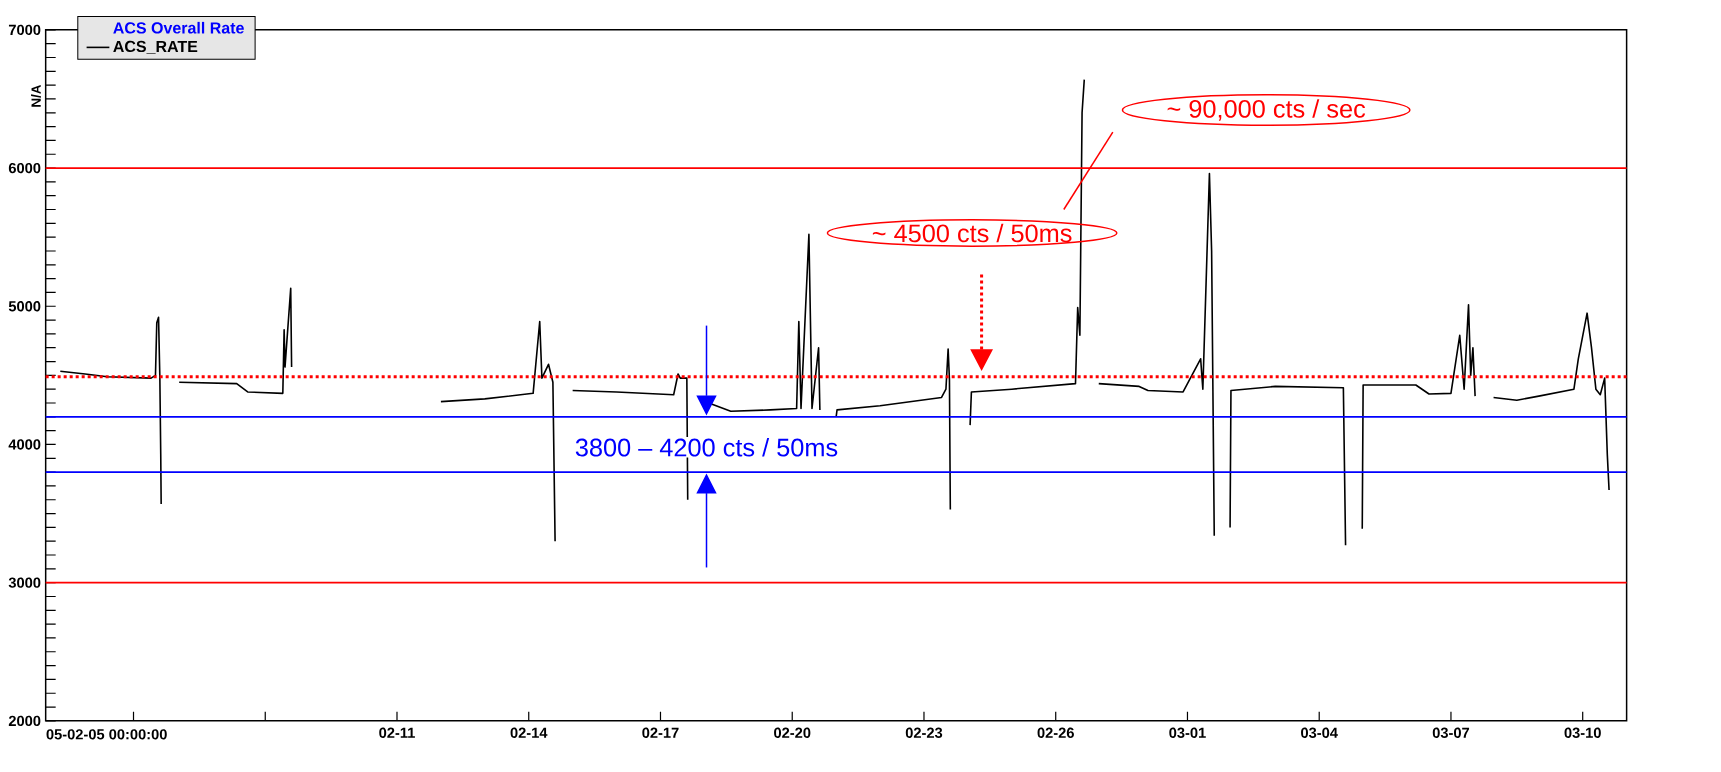 The height and width of the screenshot is (772, 1721). I want to click on annotation: 3800 – 4200 cts / 50ms, so click(706, 447).